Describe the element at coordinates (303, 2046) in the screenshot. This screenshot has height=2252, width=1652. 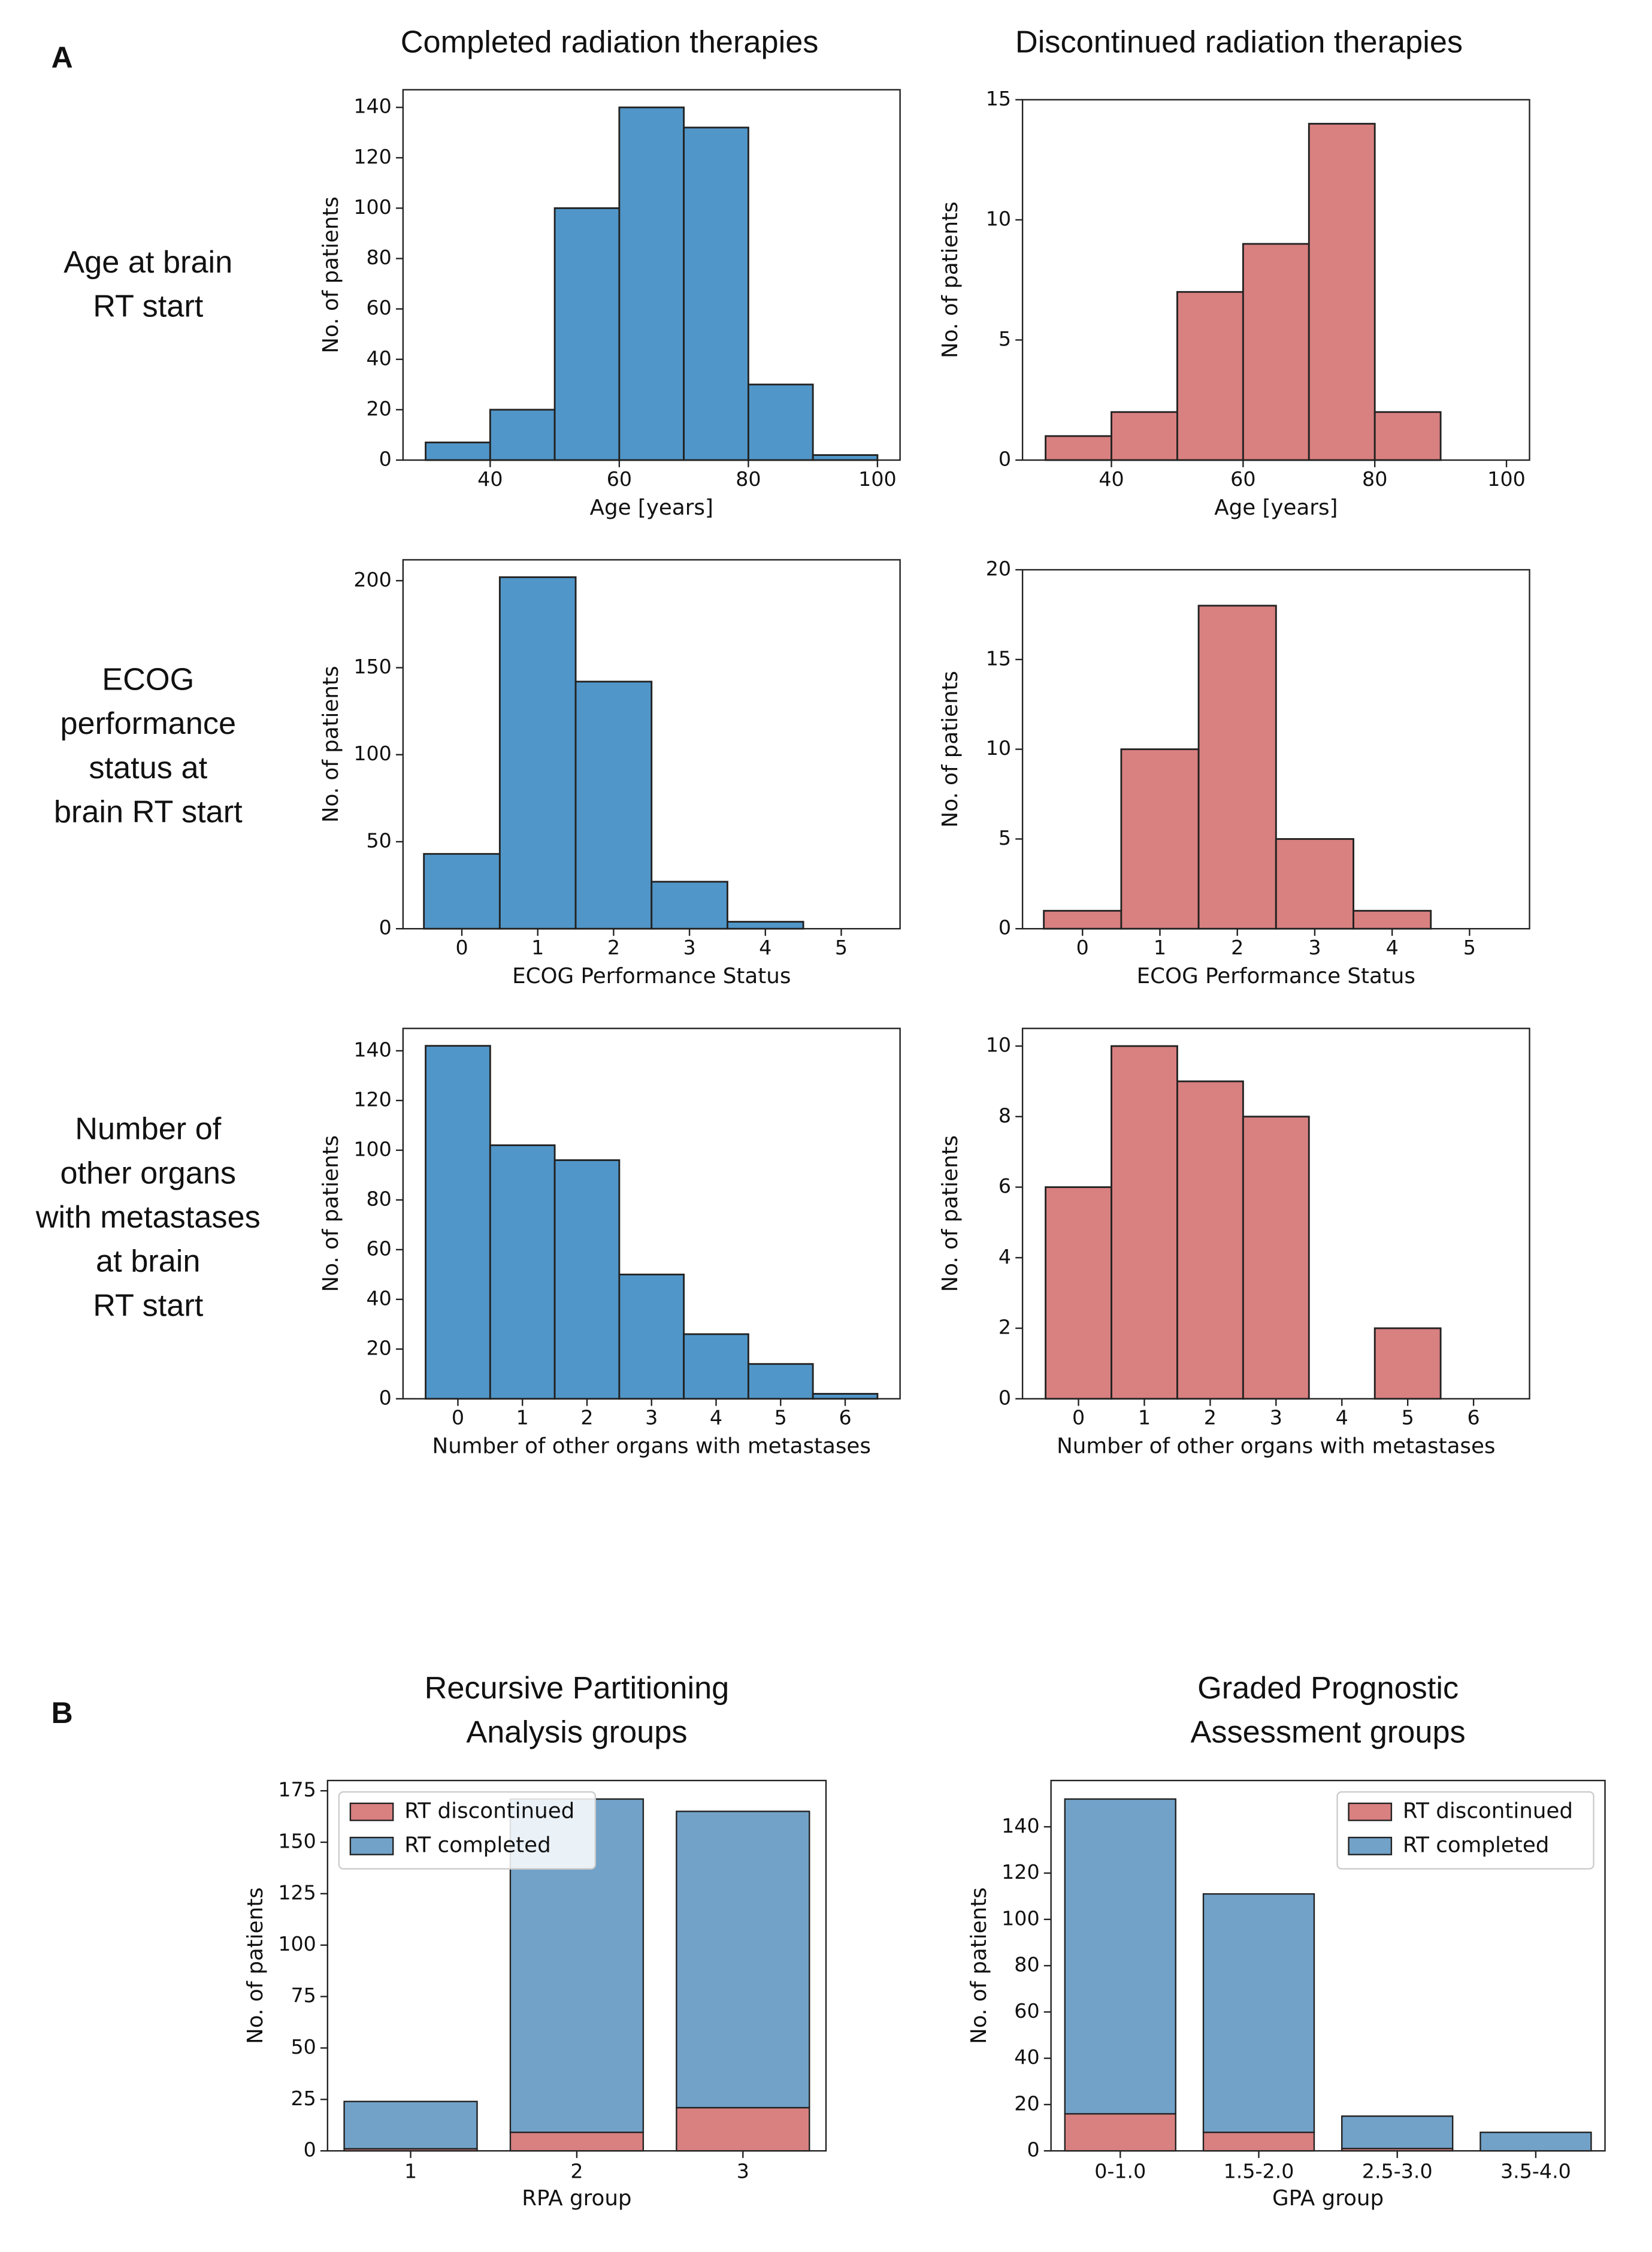
I see `y-tick-label: 50` at that location.